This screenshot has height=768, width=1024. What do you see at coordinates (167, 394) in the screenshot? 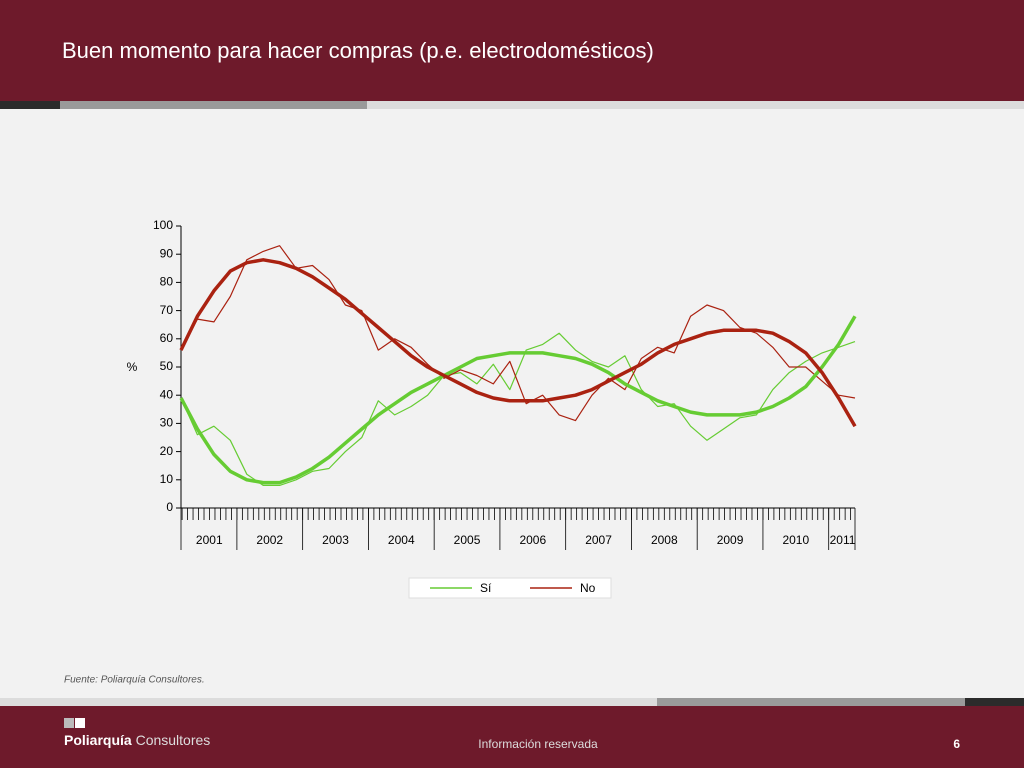
I see `y-tick-label: 40` at bounding box center [167, 394].